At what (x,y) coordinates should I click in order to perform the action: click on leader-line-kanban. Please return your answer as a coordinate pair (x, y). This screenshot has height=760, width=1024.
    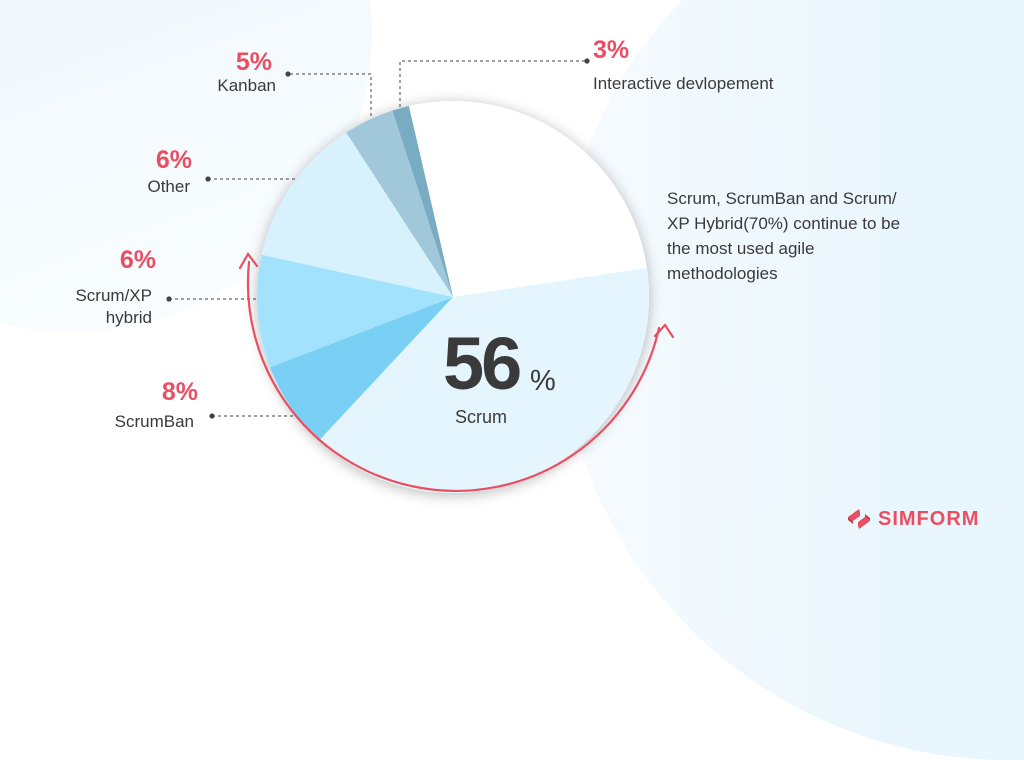
    Looking at the image, I should click on (331, 100).